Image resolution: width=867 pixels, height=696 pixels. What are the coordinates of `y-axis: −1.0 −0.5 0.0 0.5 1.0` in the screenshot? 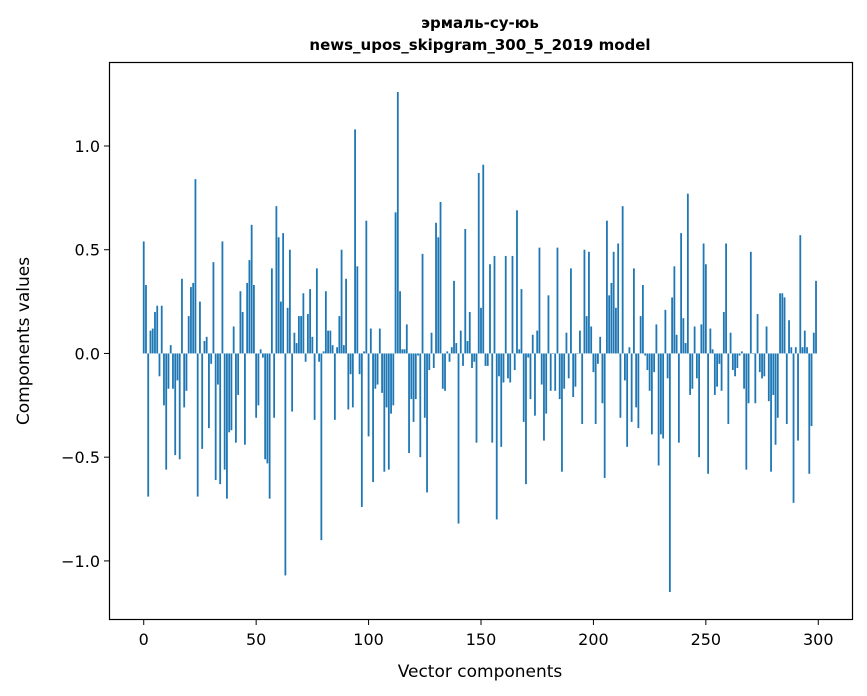 It's located at (85, 354).